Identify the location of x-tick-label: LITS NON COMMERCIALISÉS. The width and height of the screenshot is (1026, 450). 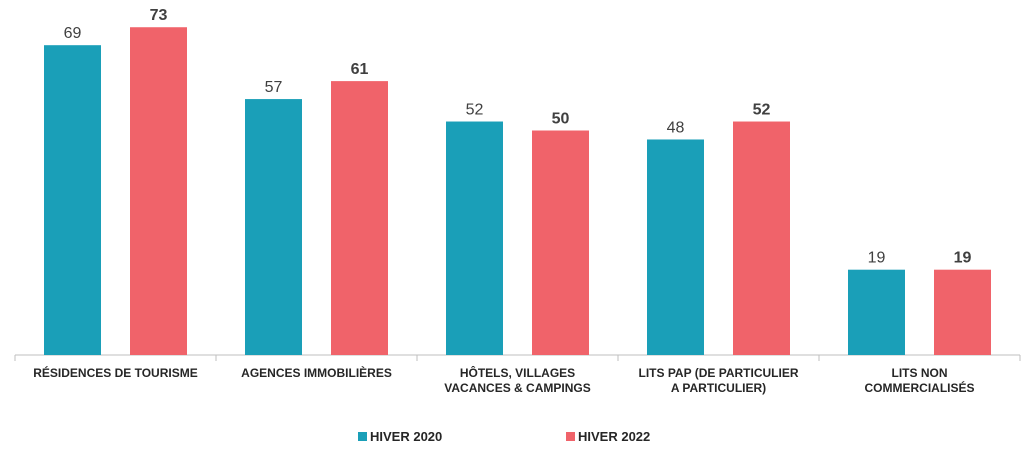
(919, 380).